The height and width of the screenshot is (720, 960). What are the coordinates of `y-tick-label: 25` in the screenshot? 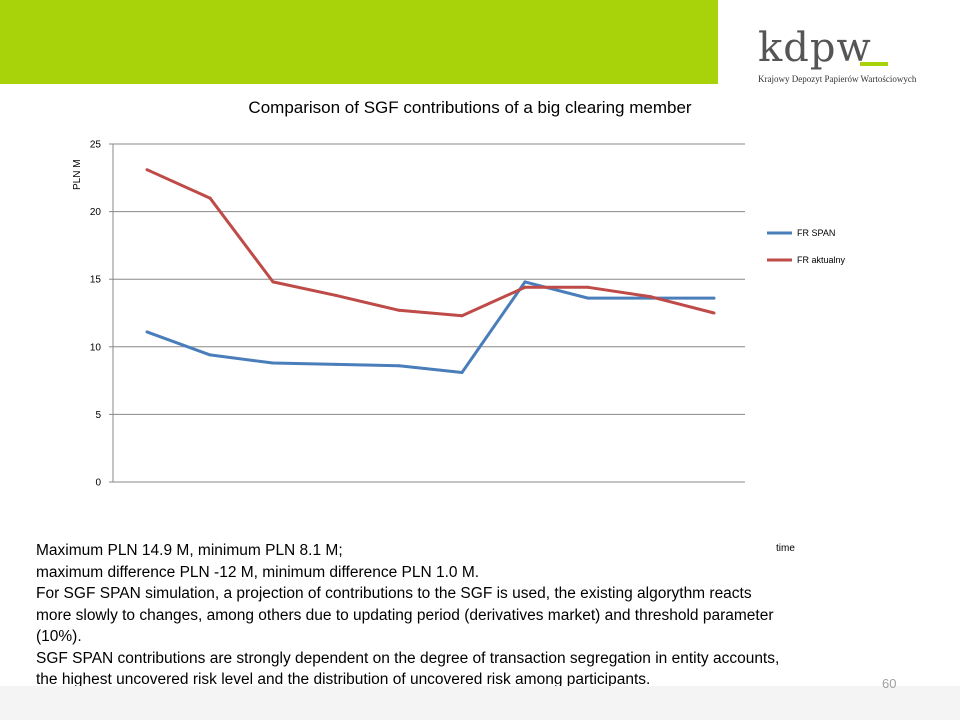 It's located at (96, 145).